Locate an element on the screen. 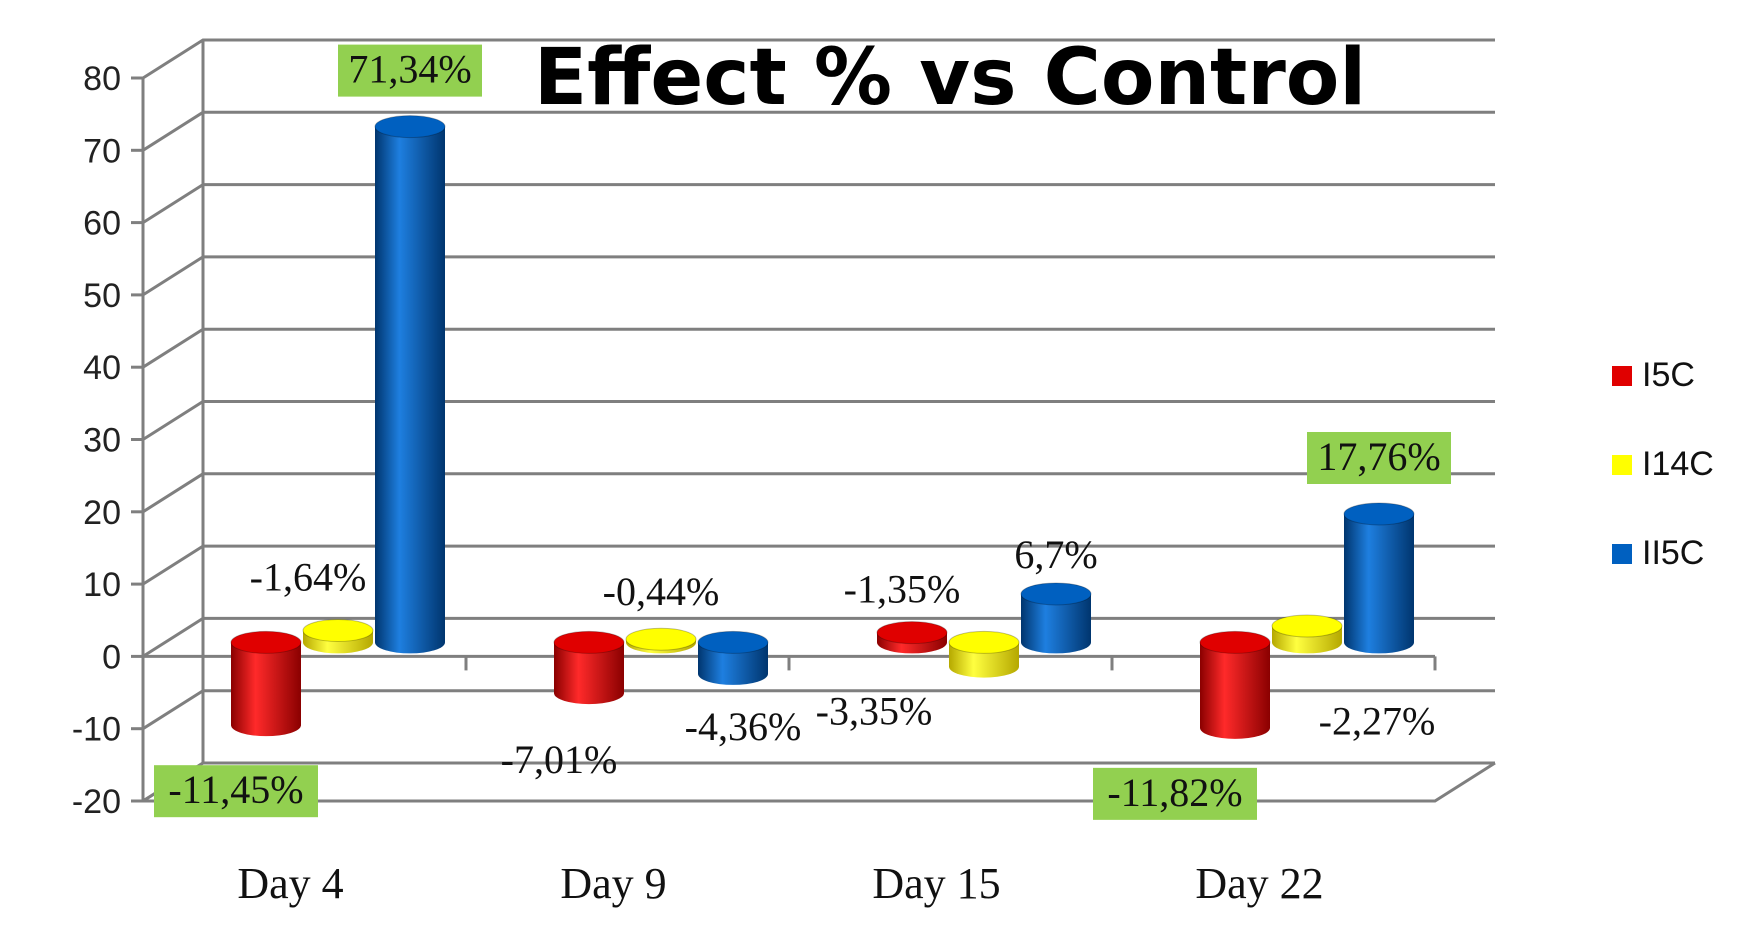 The image size is (1760, 942). y-axis-ticks: -20 -10 0 10 20 30 40 50 60 70 80 is located at coordinates (96, 440).